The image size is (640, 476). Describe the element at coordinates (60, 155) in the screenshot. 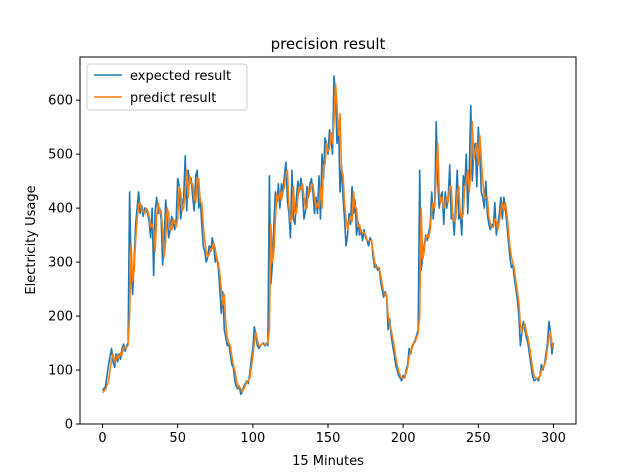

I see `y-tick-label: 500` at that location.